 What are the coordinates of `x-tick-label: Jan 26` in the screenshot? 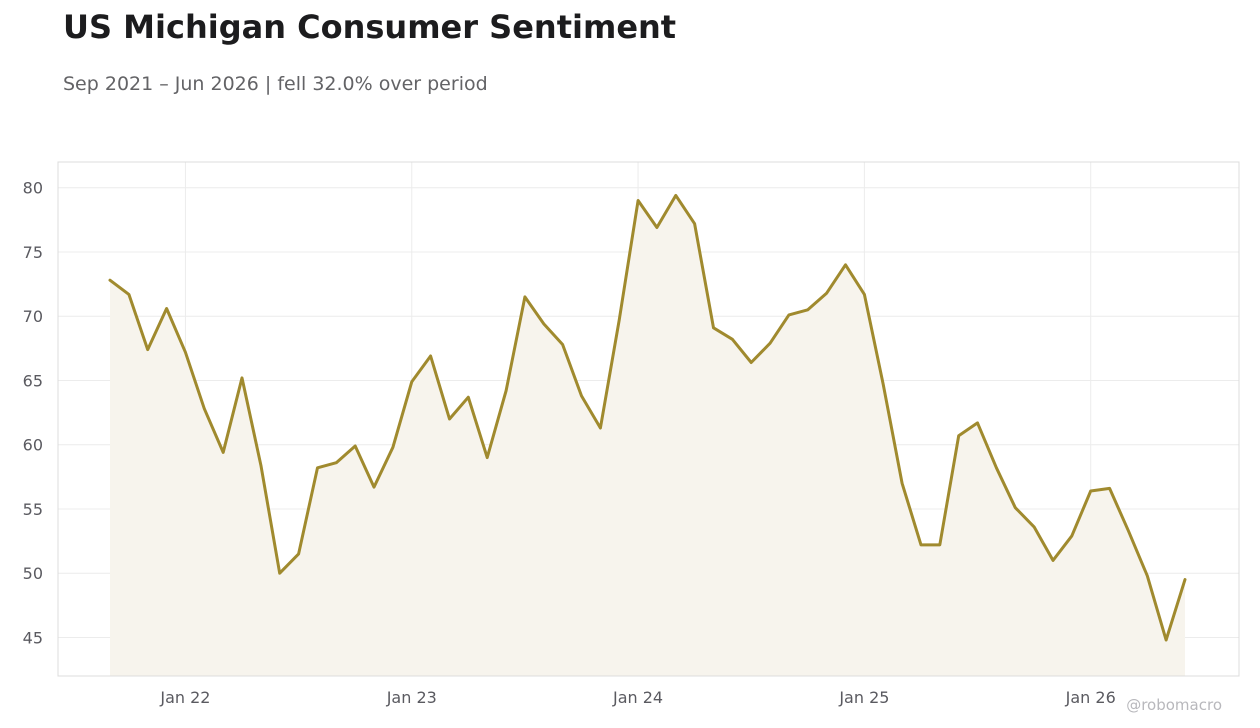 It's located at (1090, 697).